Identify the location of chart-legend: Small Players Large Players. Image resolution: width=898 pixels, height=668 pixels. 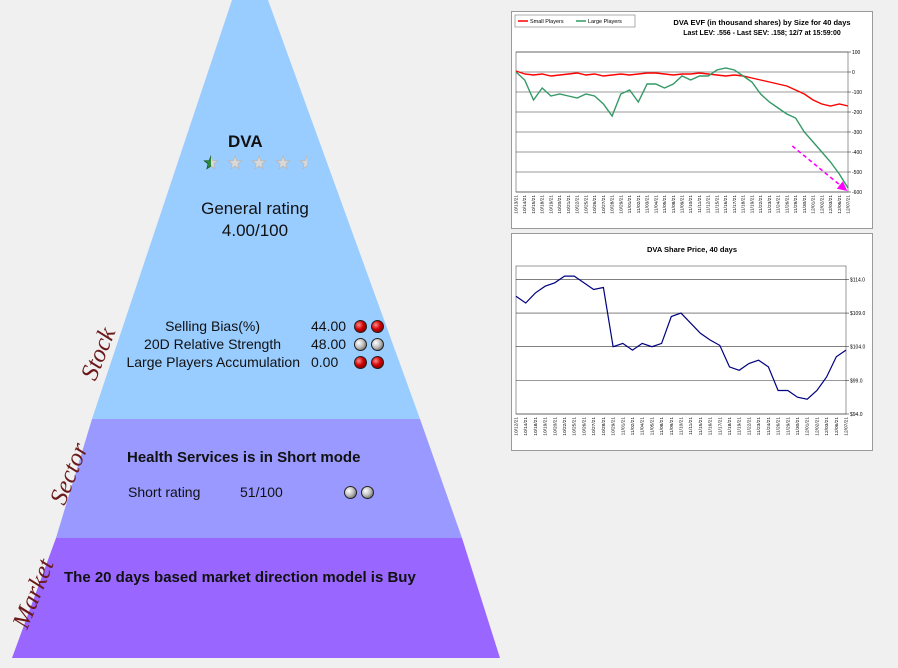
(575, 21).